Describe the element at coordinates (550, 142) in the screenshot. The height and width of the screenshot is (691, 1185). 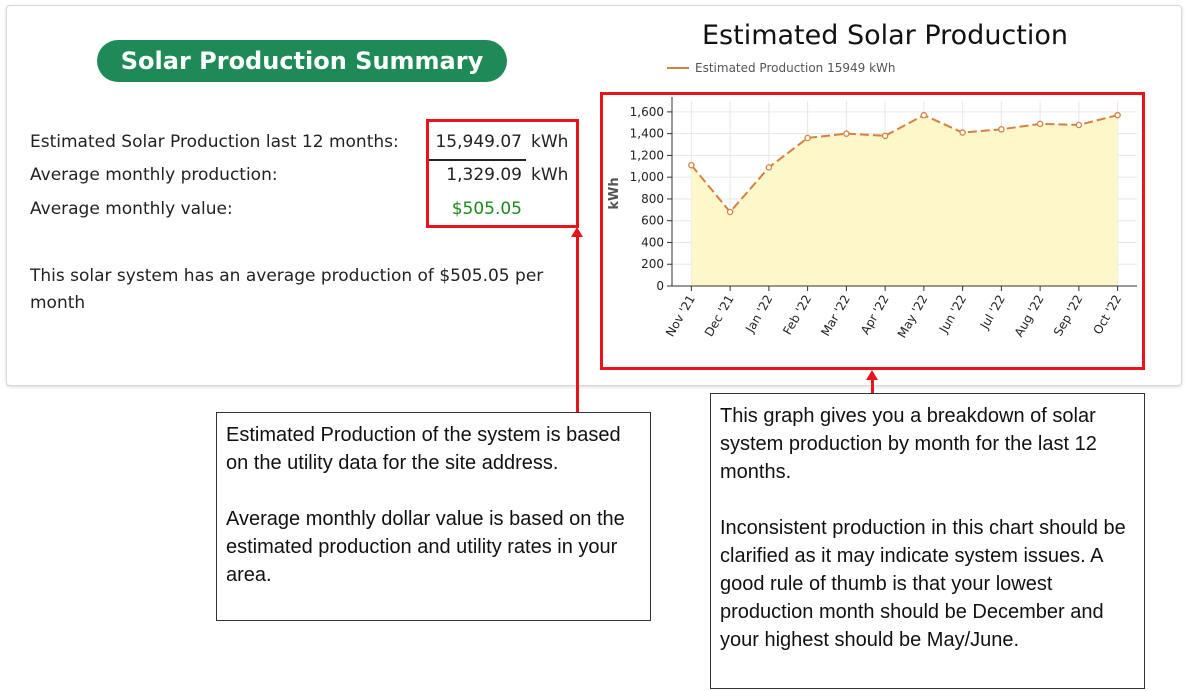
I see `production-12mo-unit: kWh` at that location.